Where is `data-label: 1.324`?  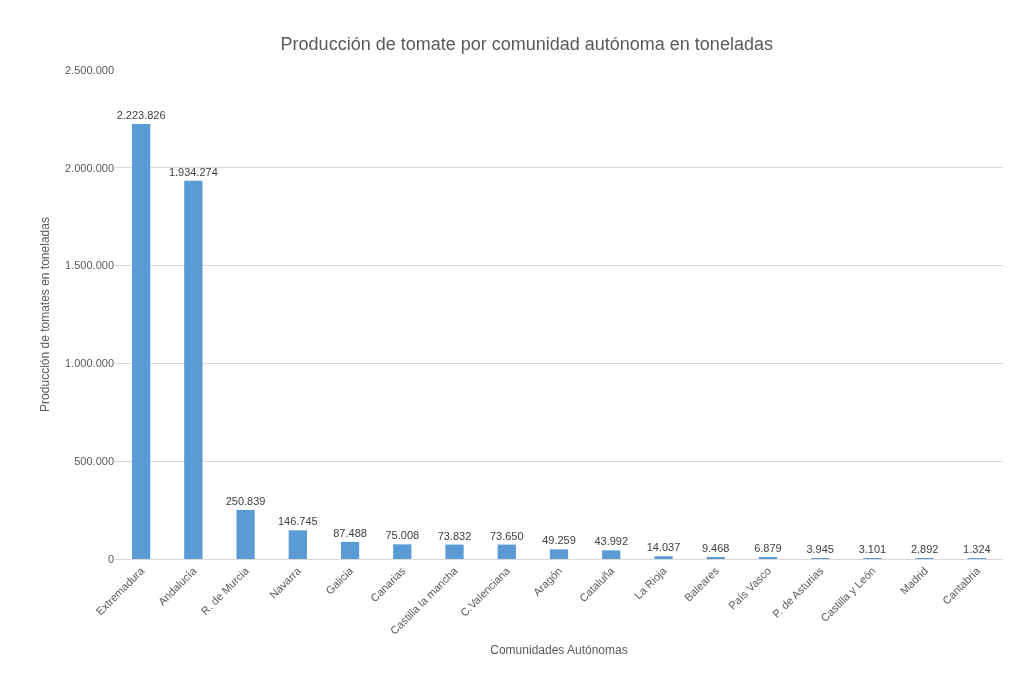
data-label: 1.324 is located at coordinates (977, 549).